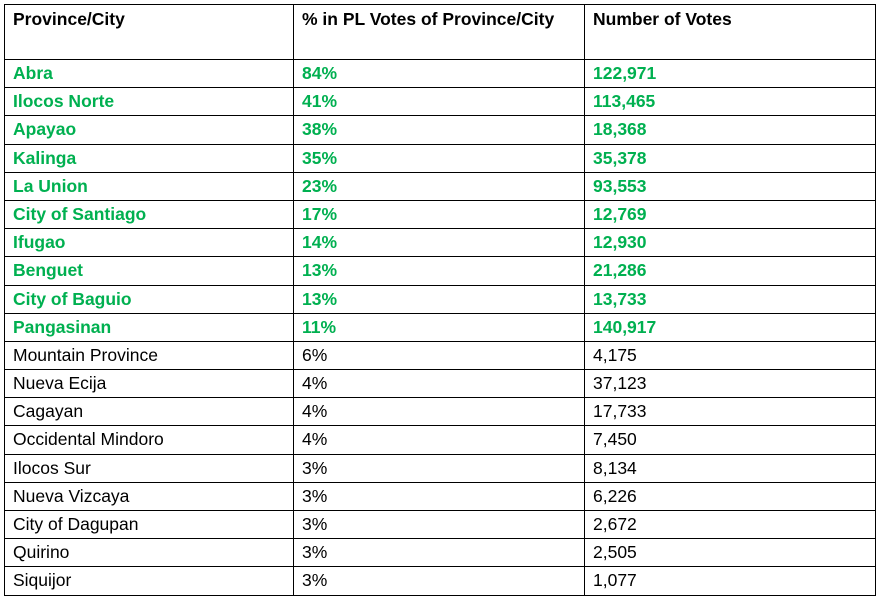 The width and height of the screenshot is (879, 600). What do you see at coordinates (149, 355) in the screenshot?
I see `province-cell: Mountain Province` at bounding box center [149, 355].